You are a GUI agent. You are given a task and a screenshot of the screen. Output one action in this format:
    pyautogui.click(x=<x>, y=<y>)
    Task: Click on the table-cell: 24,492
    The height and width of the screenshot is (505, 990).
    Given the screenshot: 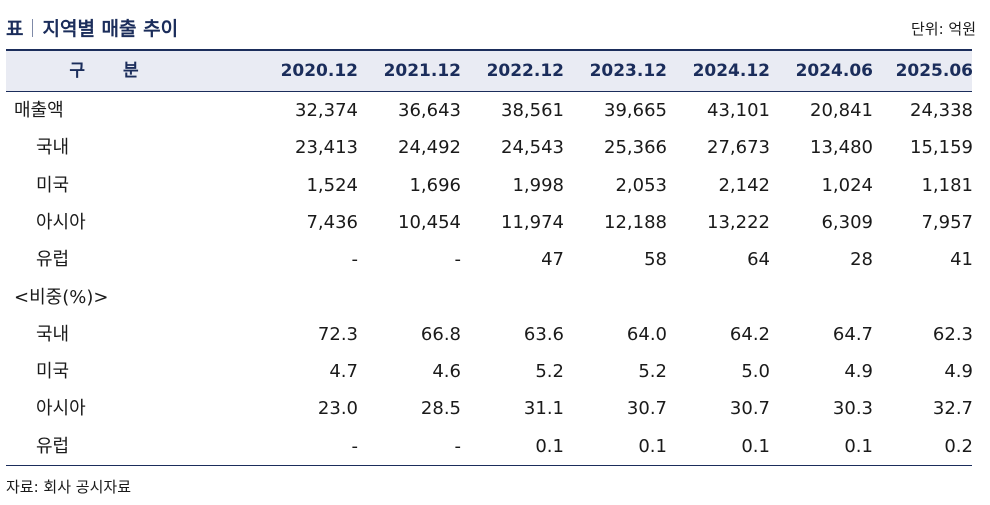 What is the action you would take?
    pyautogui.click(x=429, y=148)
    